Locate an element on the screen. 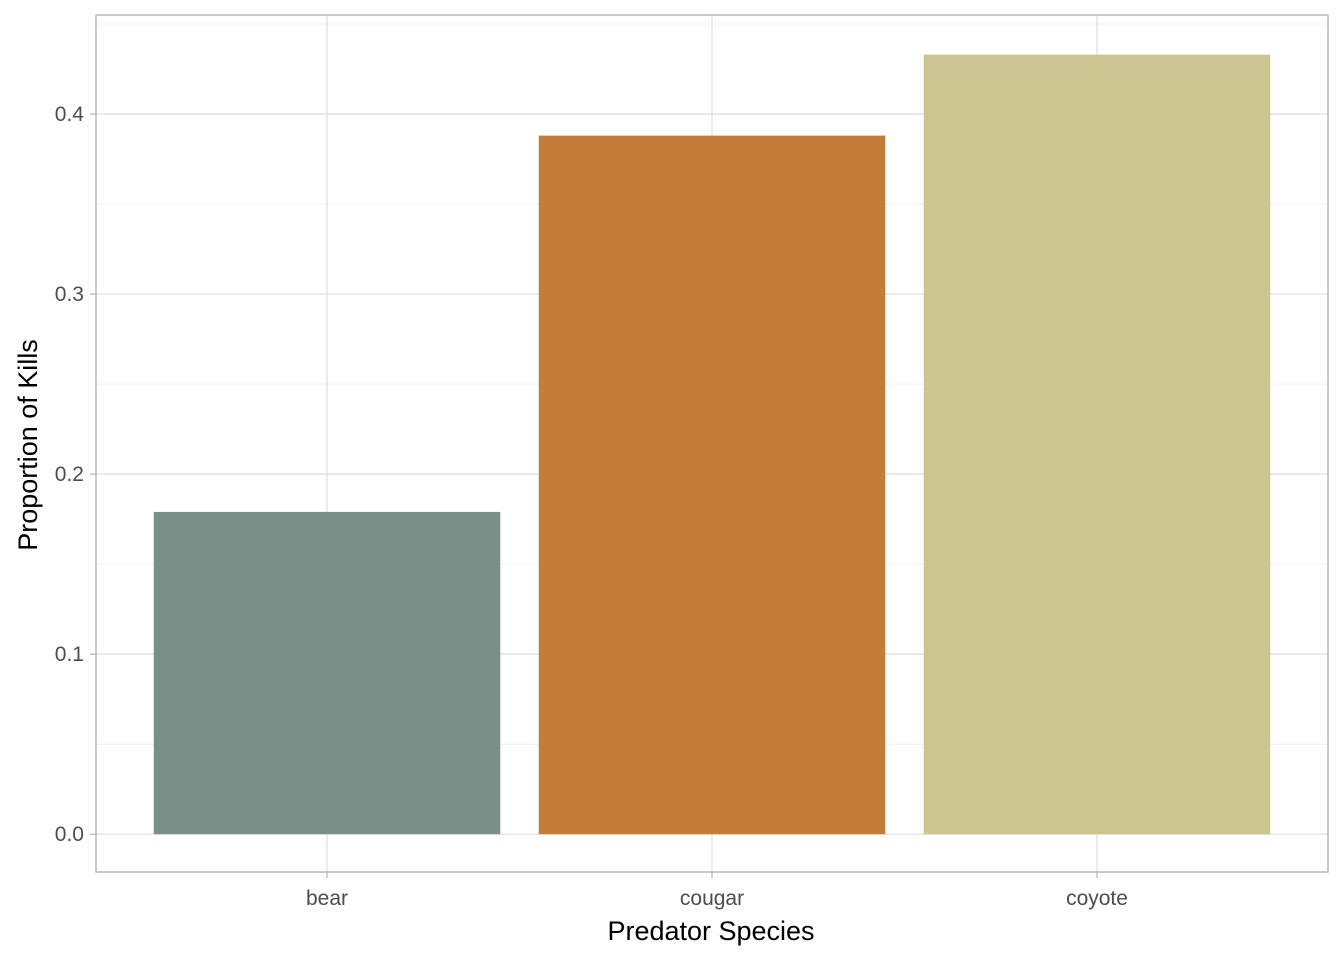 The height and width of the screenshot is (960, 1344). bar-bear is located at coordinates (327, 673).